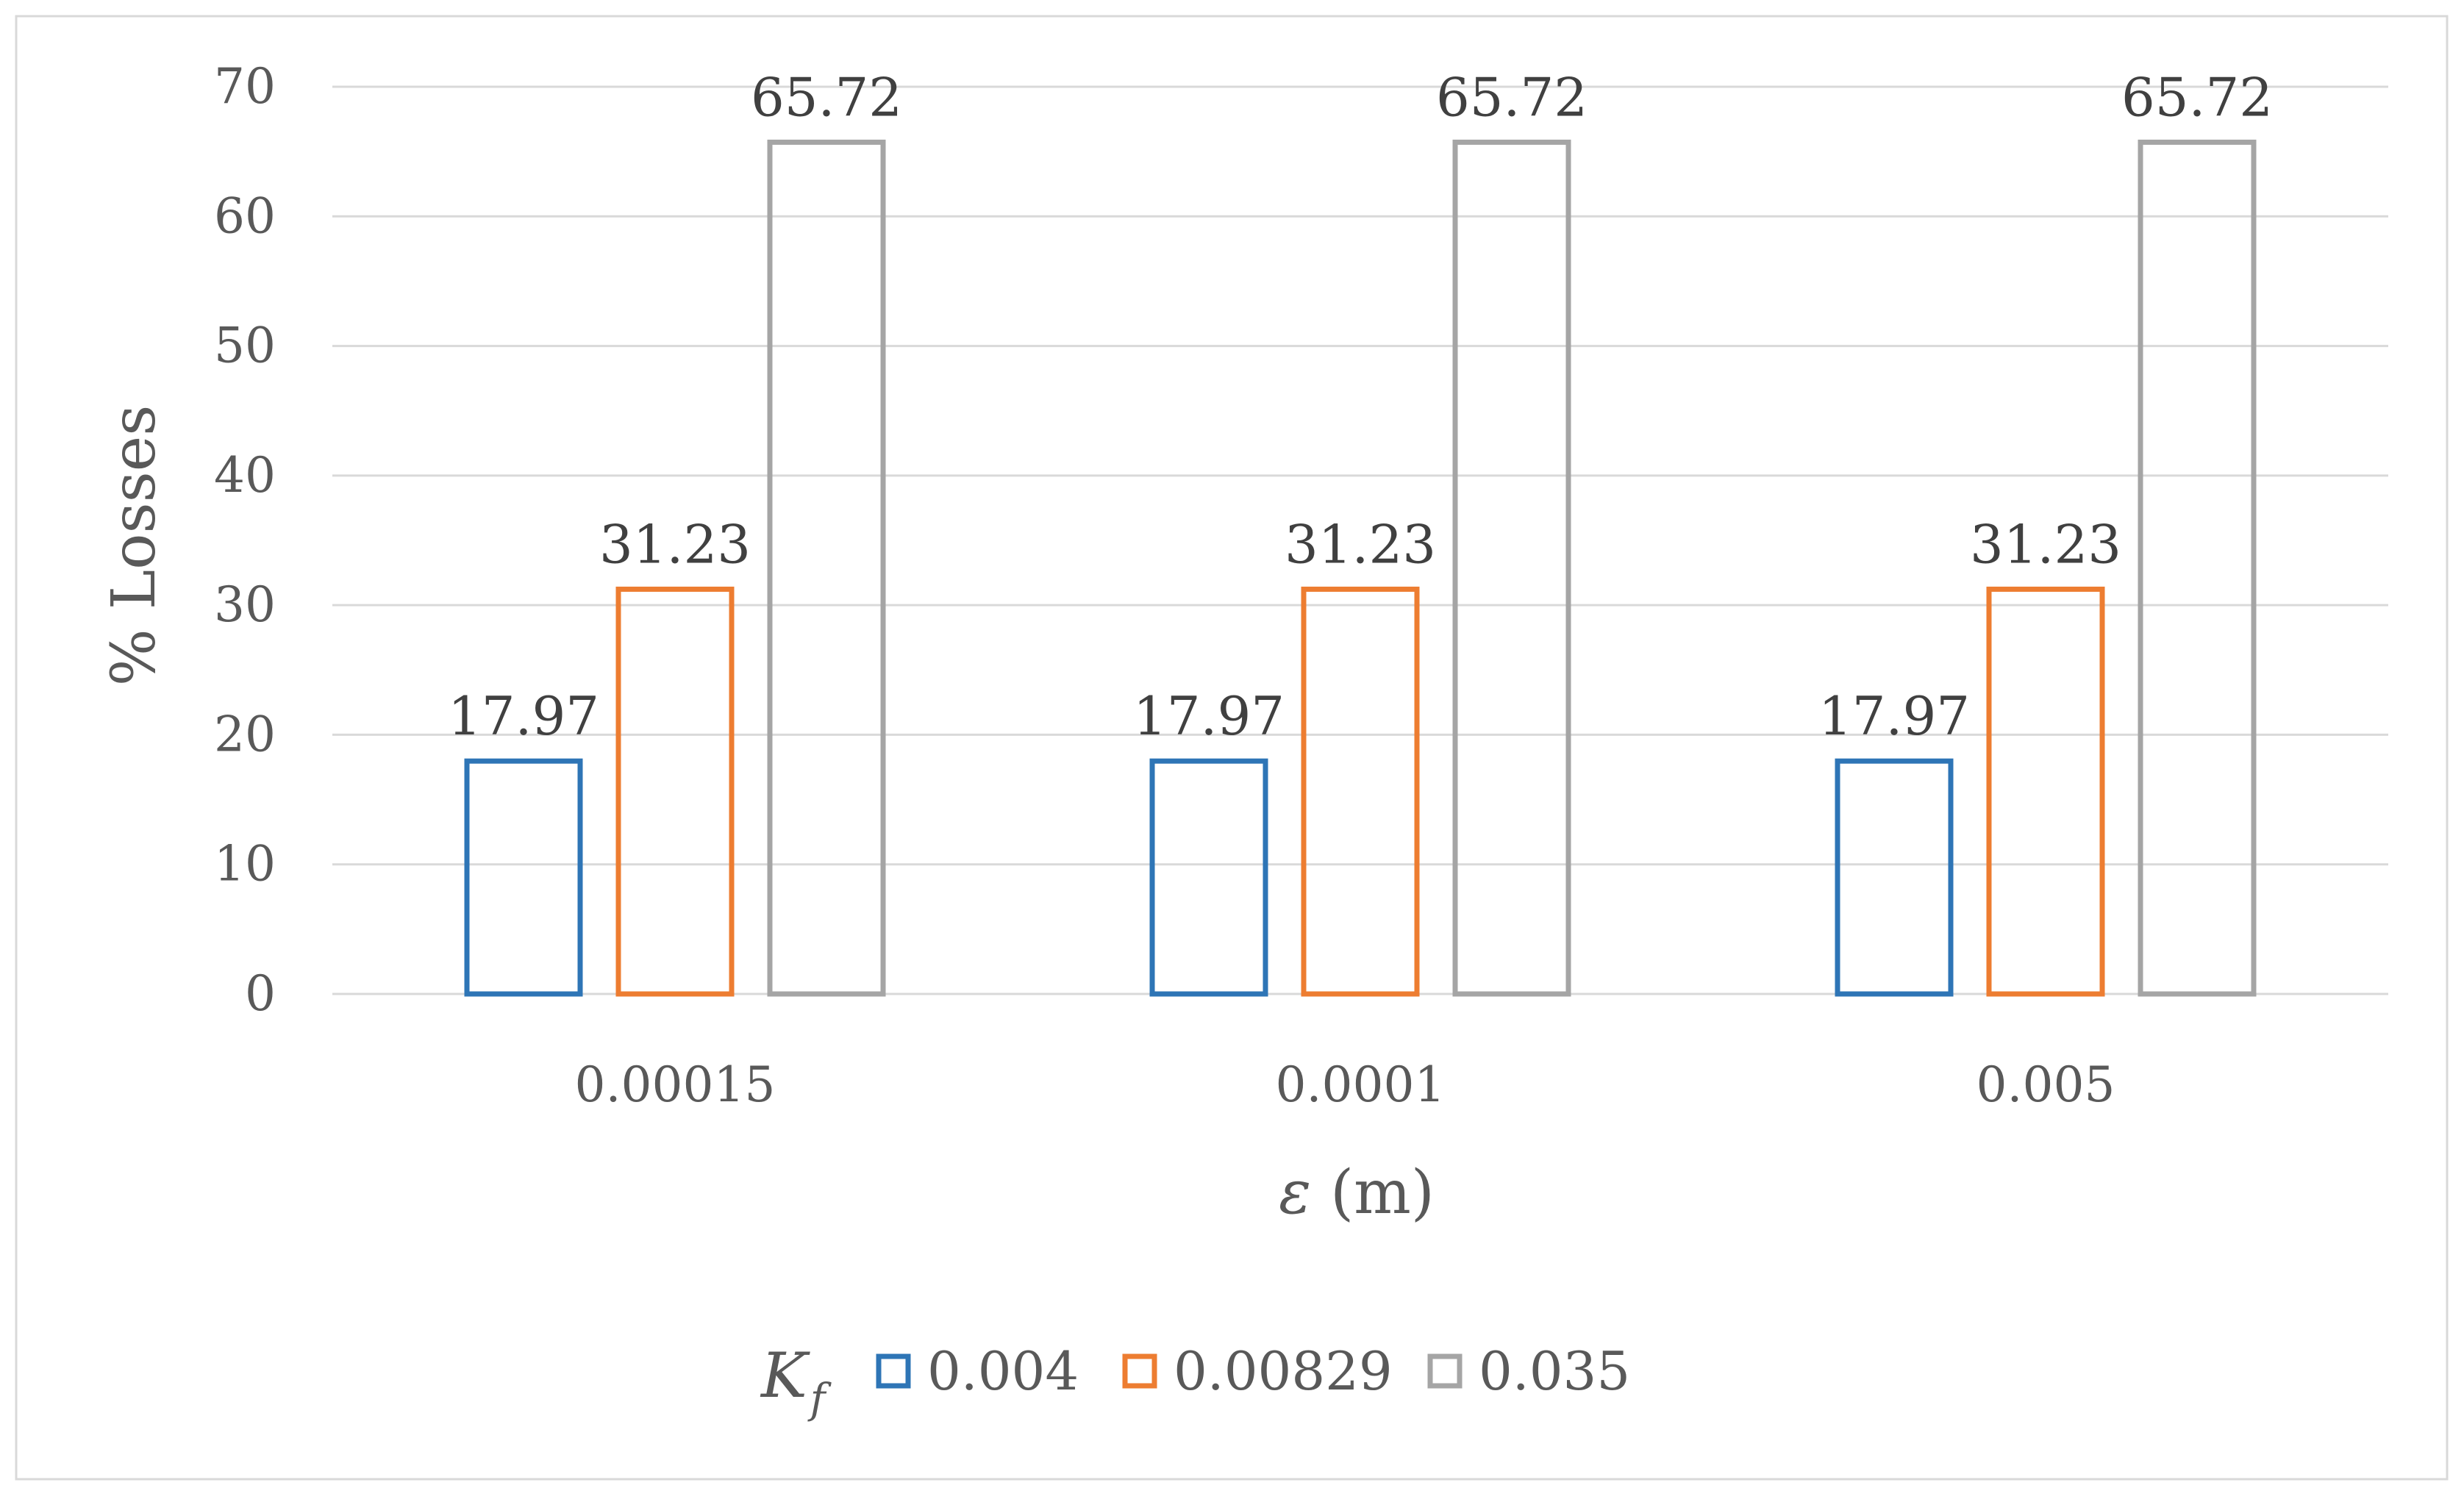  I want to click on legend-title-main: K, so click(785, 1375).